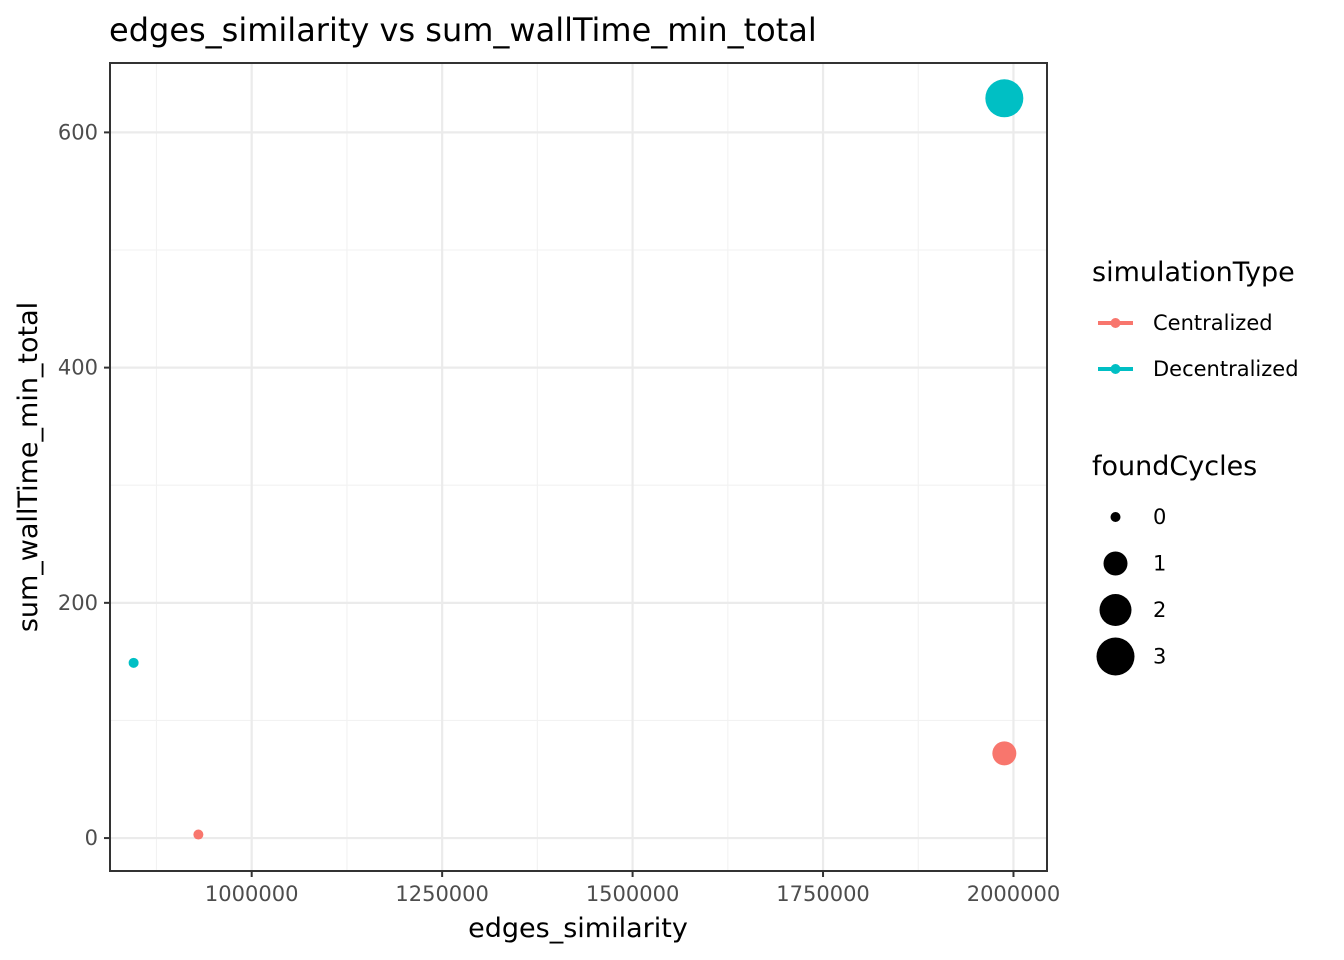 The height and width of the screenshot is (960, 1344). Describe the element at coordinates (1159, 657) in the screenshot. I see `size-legend-label: 3` at that location.